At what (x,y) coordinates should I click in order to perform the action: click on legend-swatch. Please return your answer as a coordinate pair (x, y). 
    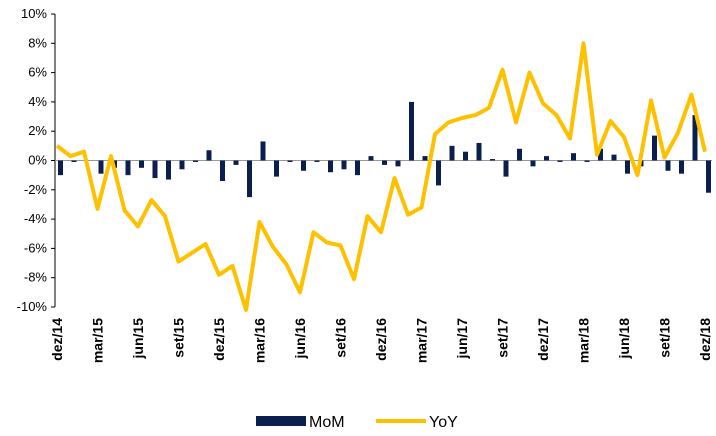
    Looking at the image, I should click on (281, 421).